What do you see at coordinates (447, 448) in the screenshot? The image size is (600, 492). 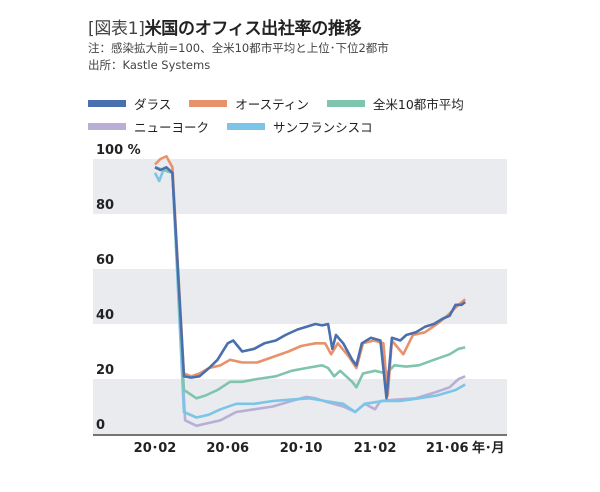 I see `x-tick-label: 21･06` at bounding box center [447, 448].